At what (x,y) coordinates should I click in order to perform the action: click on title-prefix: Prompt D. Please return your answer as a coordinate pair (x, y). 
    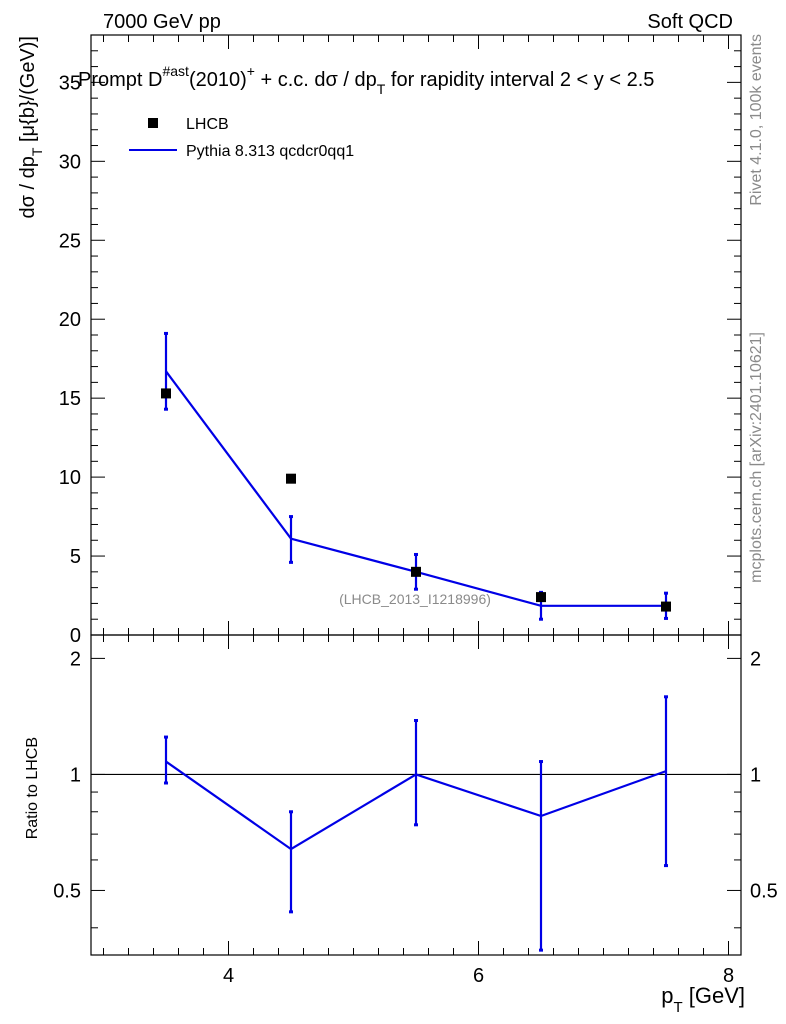
    Looking at the image, I should click on (120, 80).